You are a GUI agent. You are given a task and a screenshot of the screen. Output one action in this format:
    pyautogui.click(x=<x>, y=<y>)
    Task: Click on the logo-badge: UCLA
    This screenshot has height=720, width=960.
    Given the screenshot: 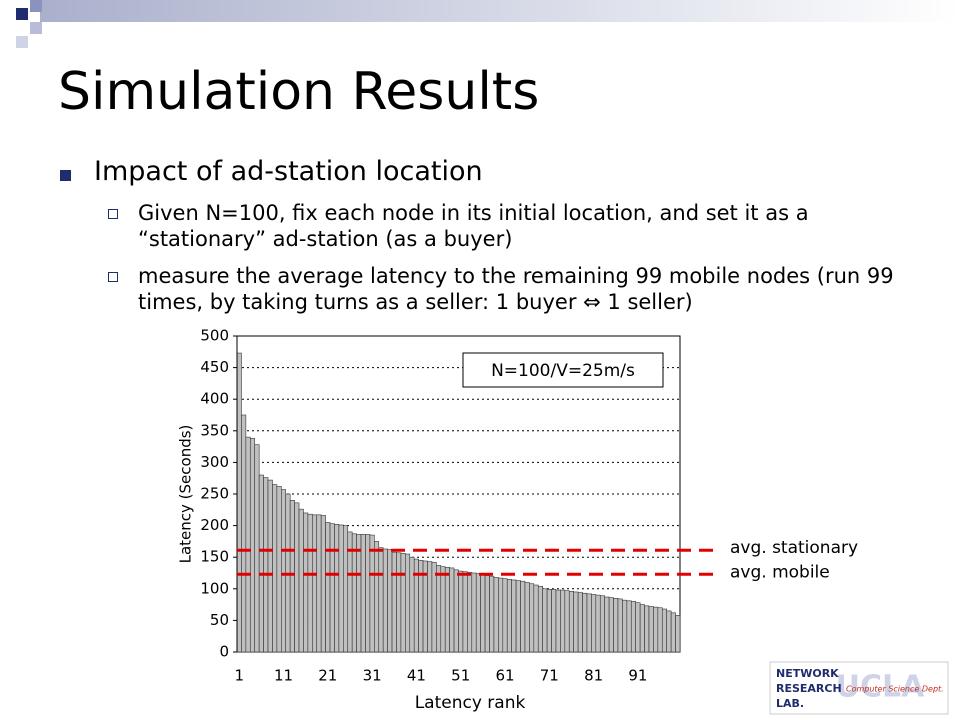 What is the action you would take?
    pyautogui.click(x=880, y=687)
    